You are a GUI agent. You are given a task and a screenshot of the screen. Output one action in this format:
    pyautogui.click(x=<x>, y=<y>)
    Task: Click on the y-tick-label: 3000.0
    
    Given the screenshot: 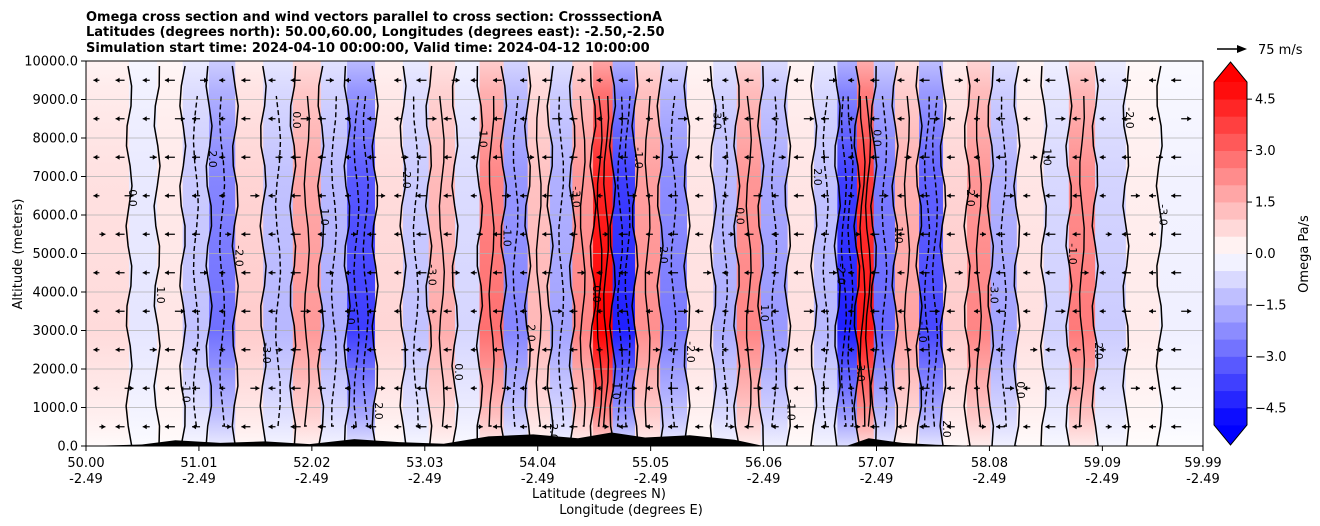 What is the action you would take?
    pyautogui.click(x=56, y=331)
    